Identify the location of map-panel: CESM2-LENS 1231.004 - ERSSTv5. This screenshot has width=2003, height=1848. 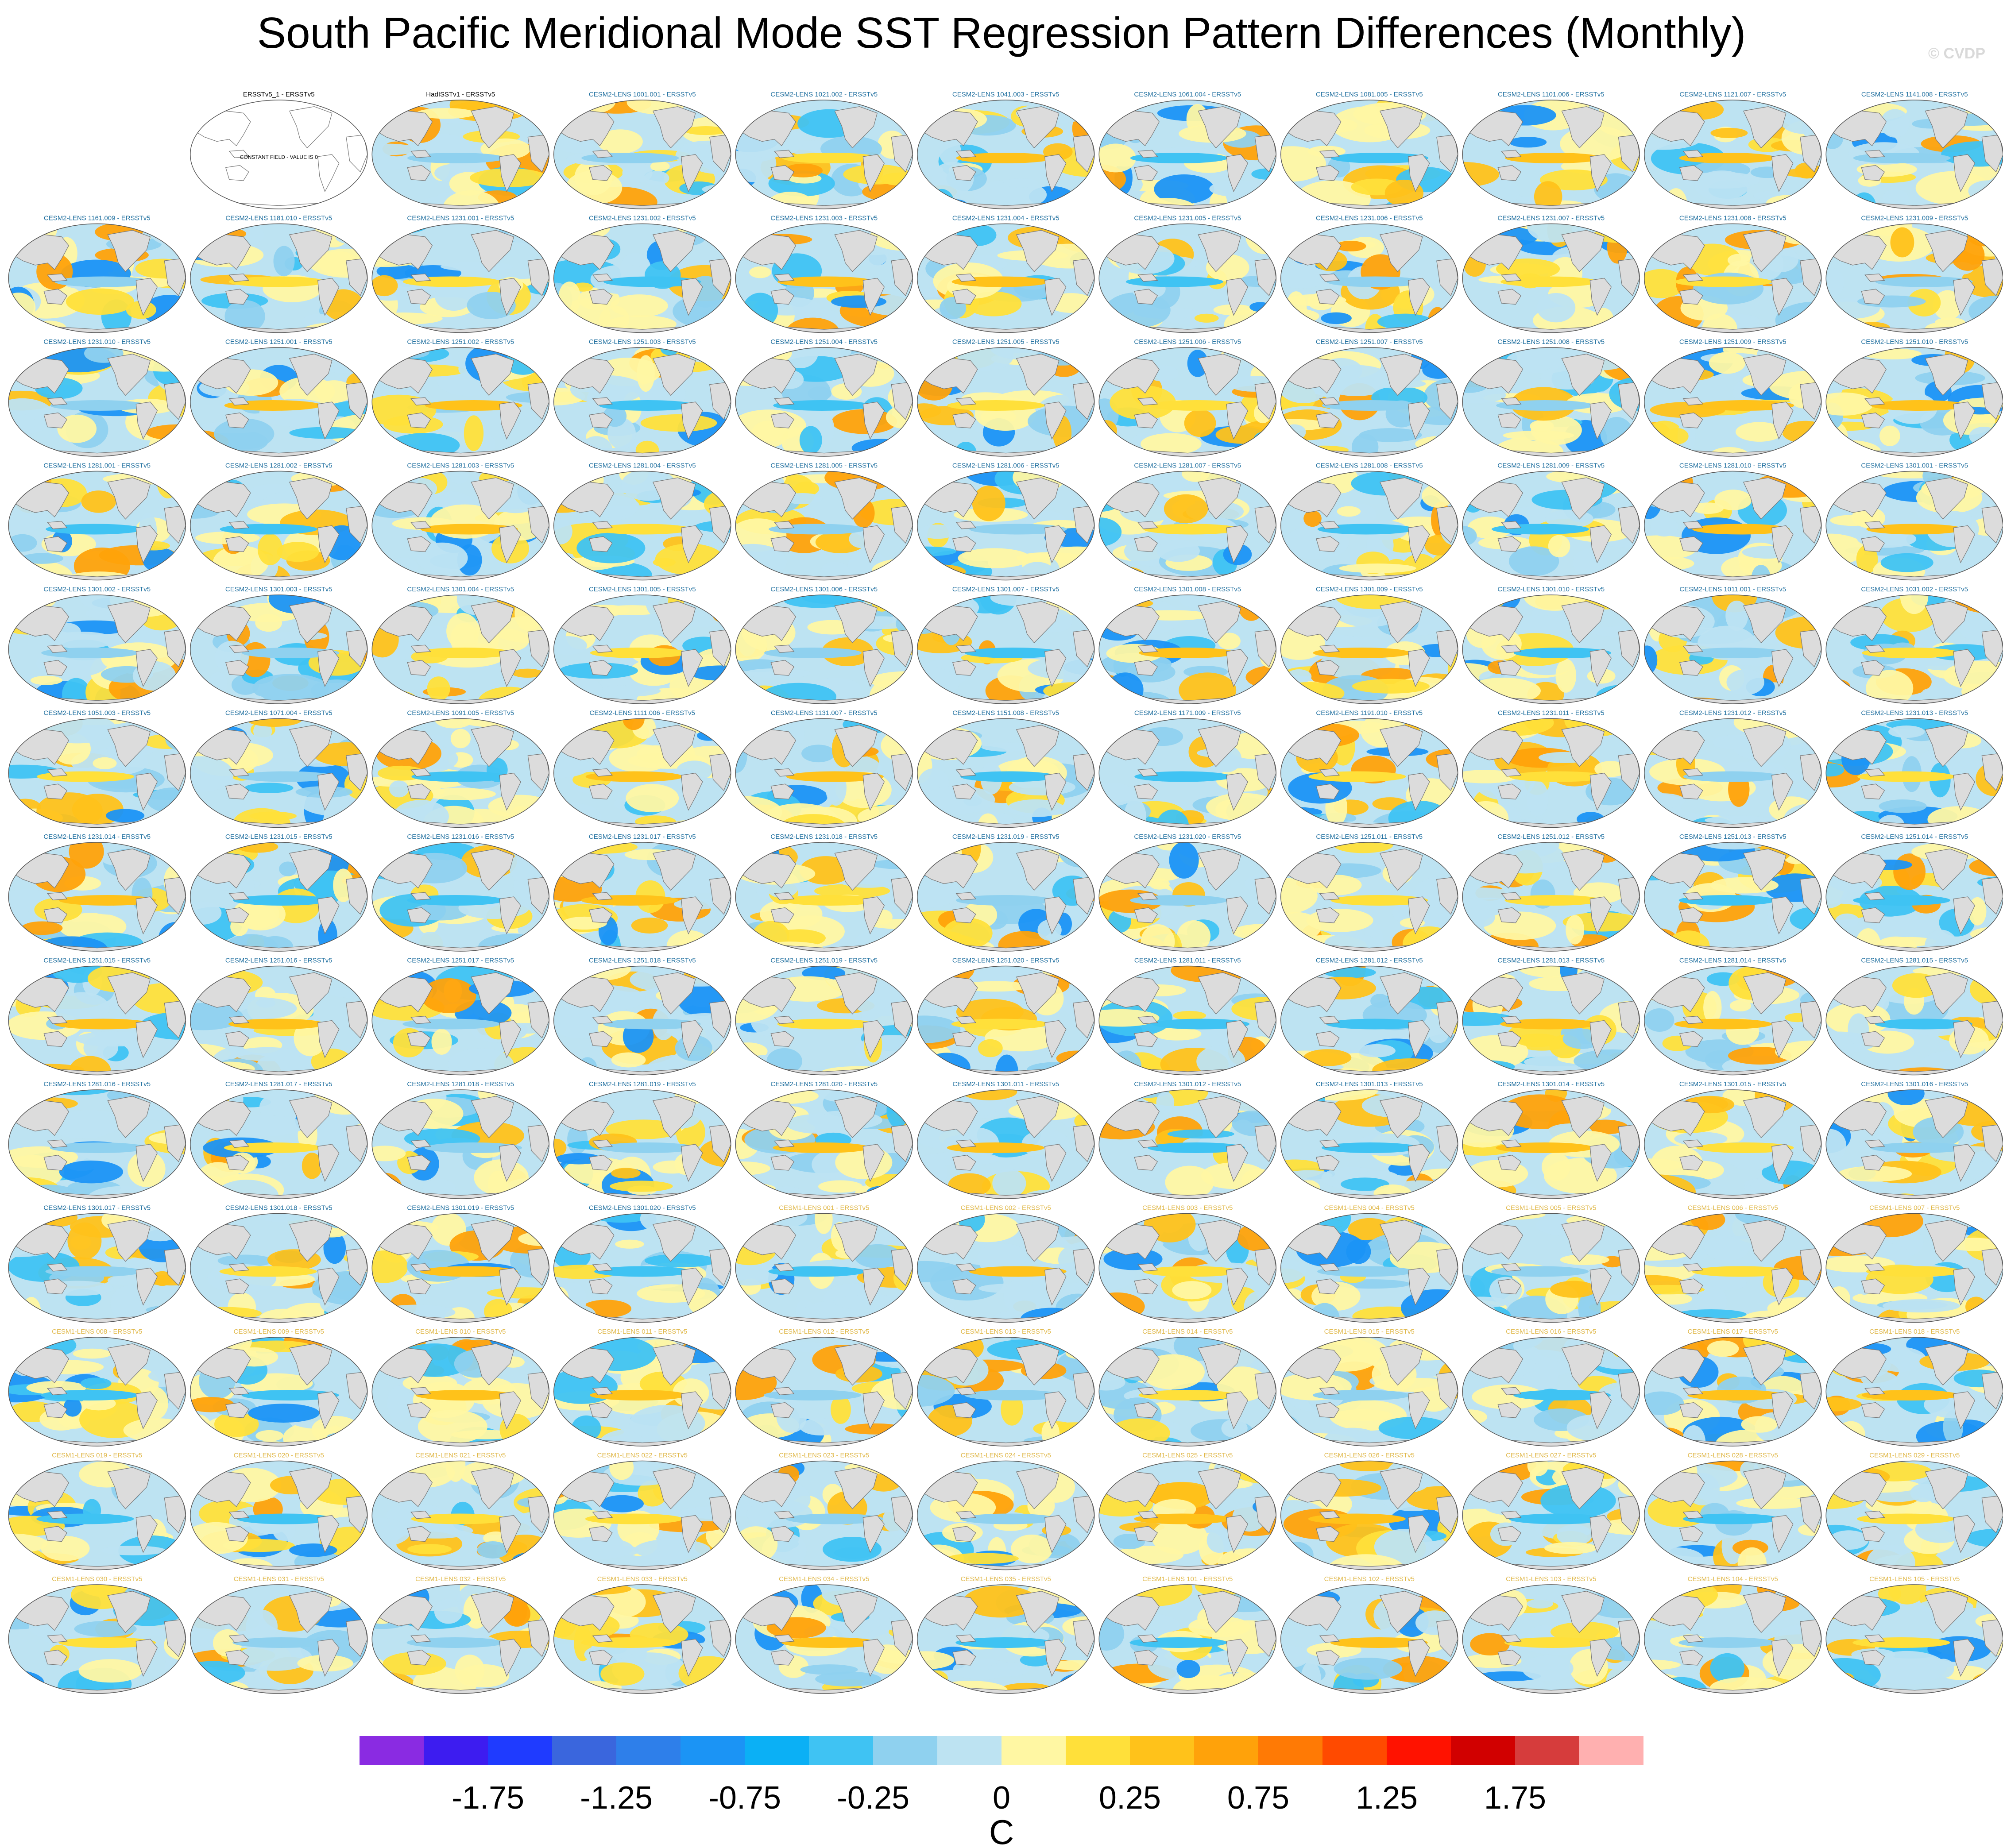
(1006, 274).